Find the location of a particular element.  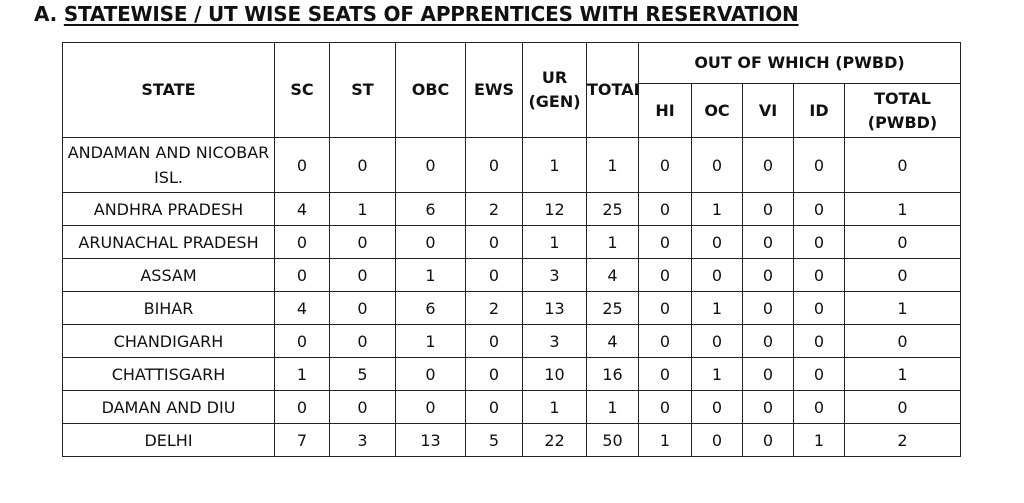

header-oc: OC is located at coordinates (717, 110).